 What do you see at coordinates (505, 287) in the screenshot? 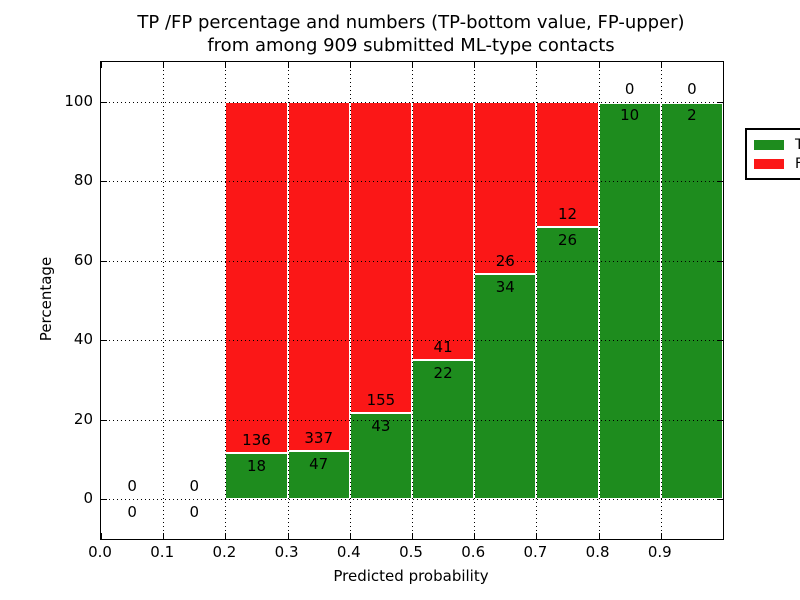
I see `tp-count-label: 34` at bounding box center [505, 287].